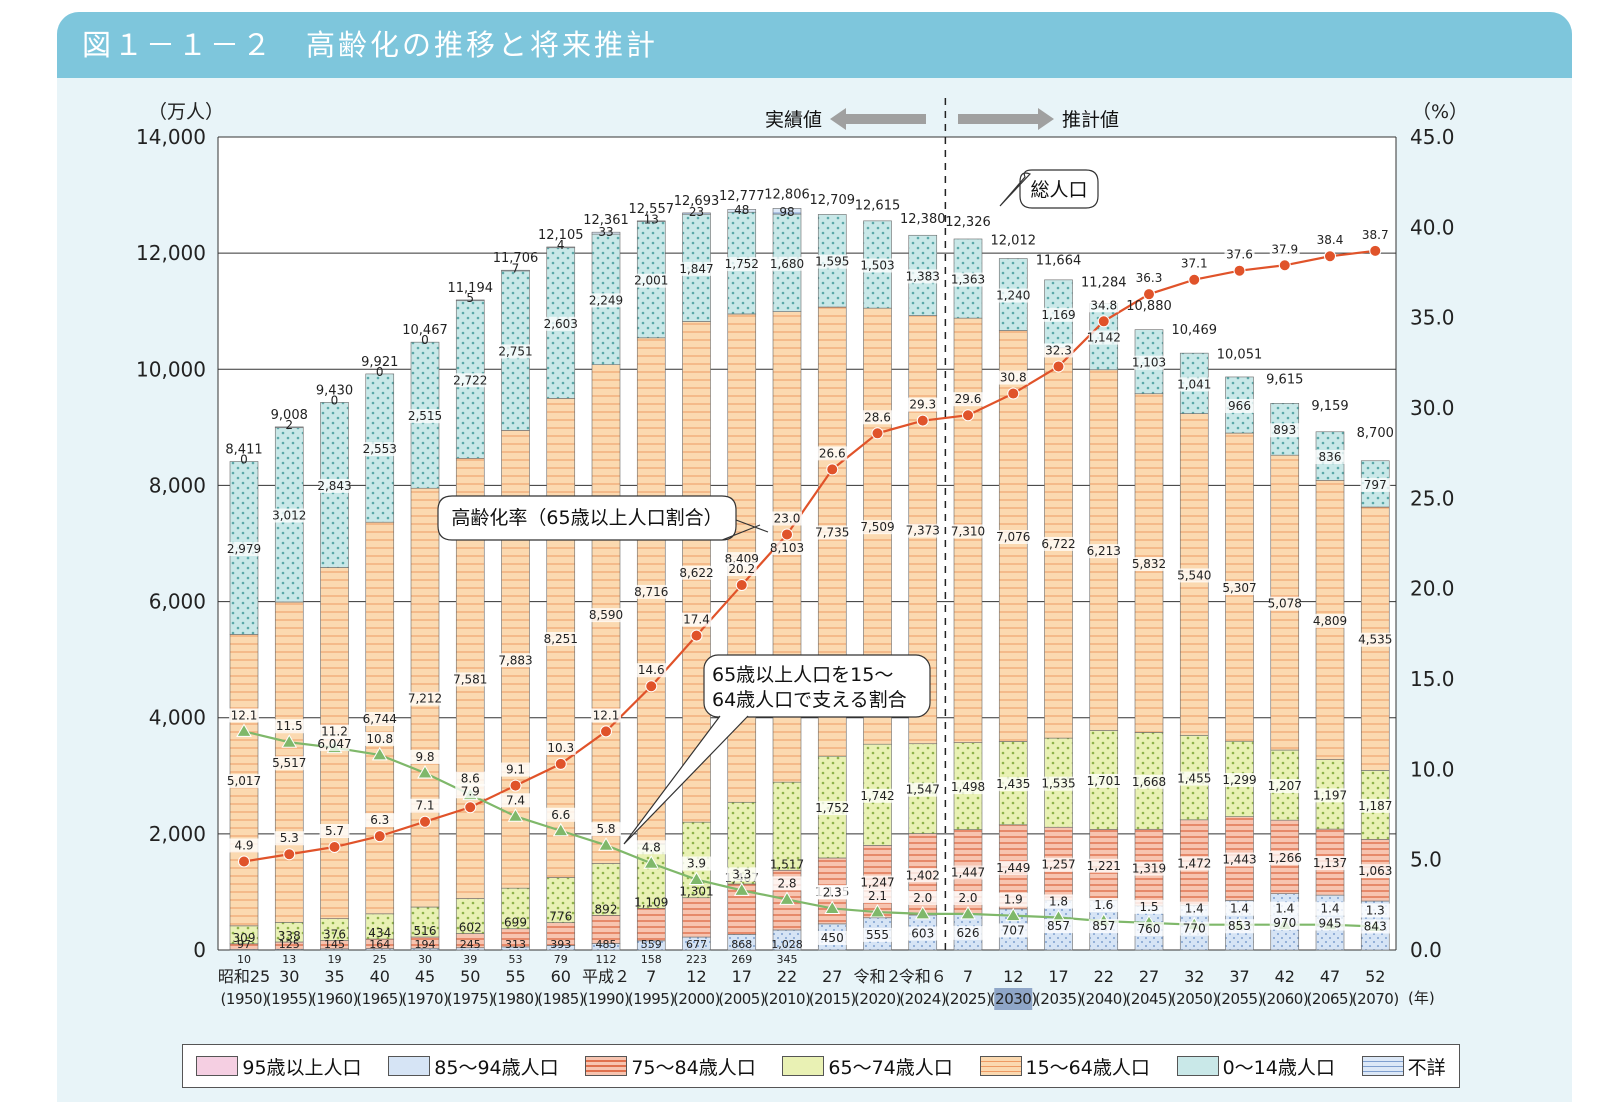 This screenshot has width=1600, height=1102. Describe the element at coordinates (425, 944) in the screenshot. I see `segment-label-75-84: 194` at that location.